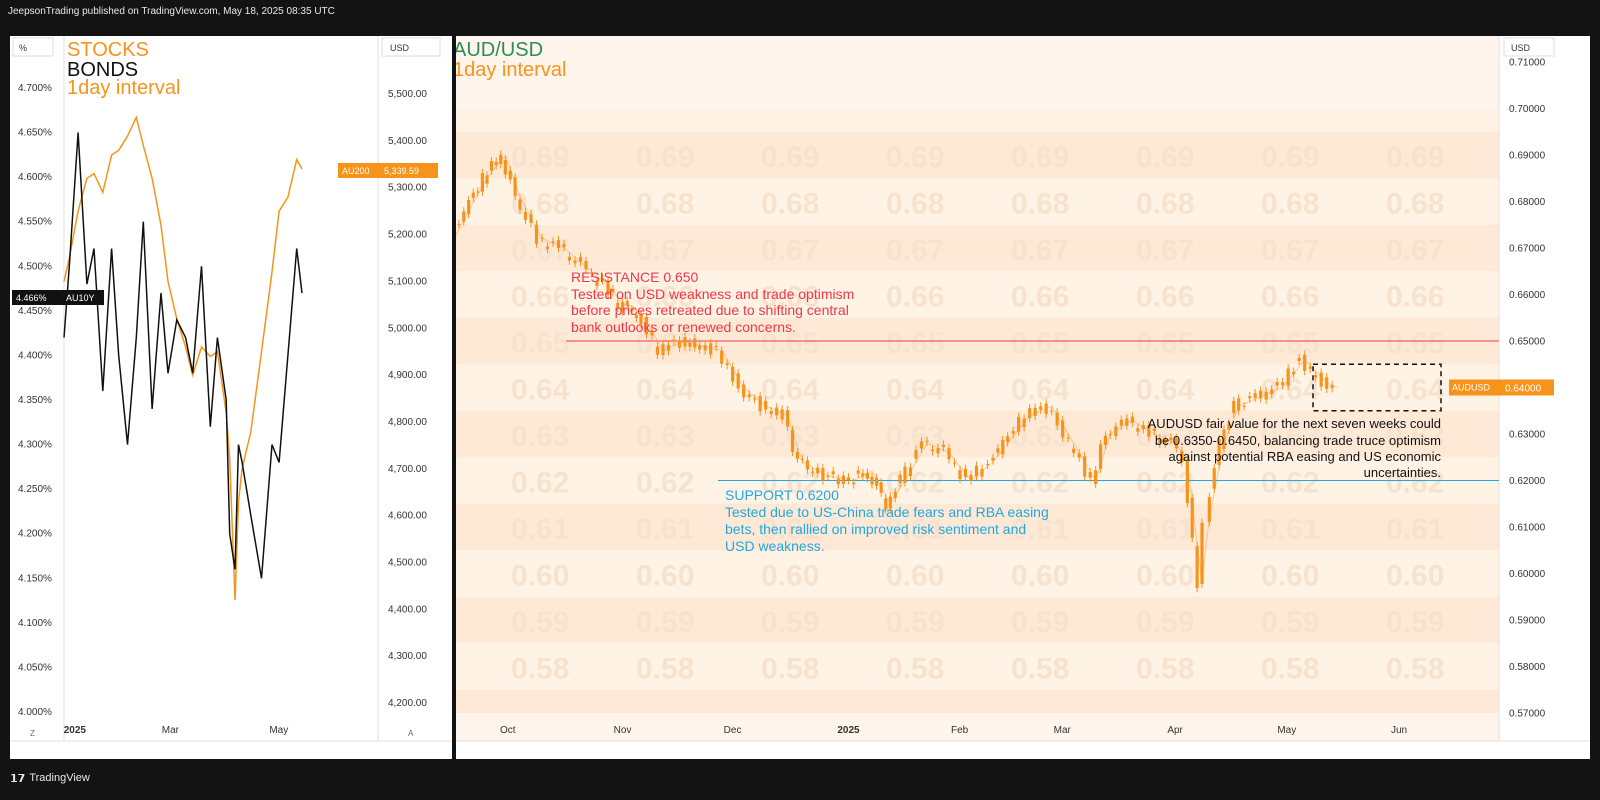 This screenshot has width=1600, height=800. I want to click on audusd-x-label: May, so click(1286, 730).